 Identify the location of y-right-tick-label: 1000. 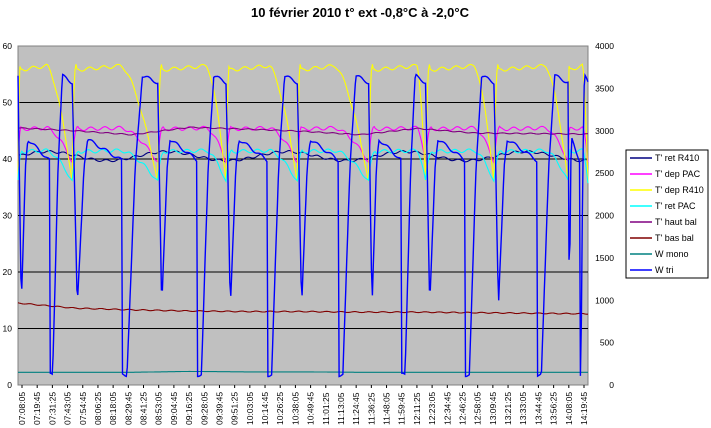
(604, 300).